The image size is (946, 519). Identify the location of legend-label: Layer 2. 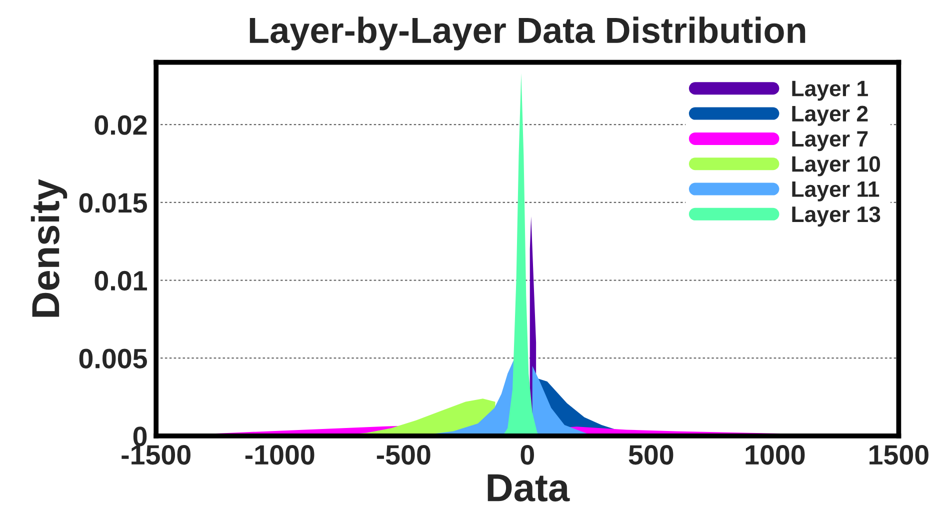
(830, 116).